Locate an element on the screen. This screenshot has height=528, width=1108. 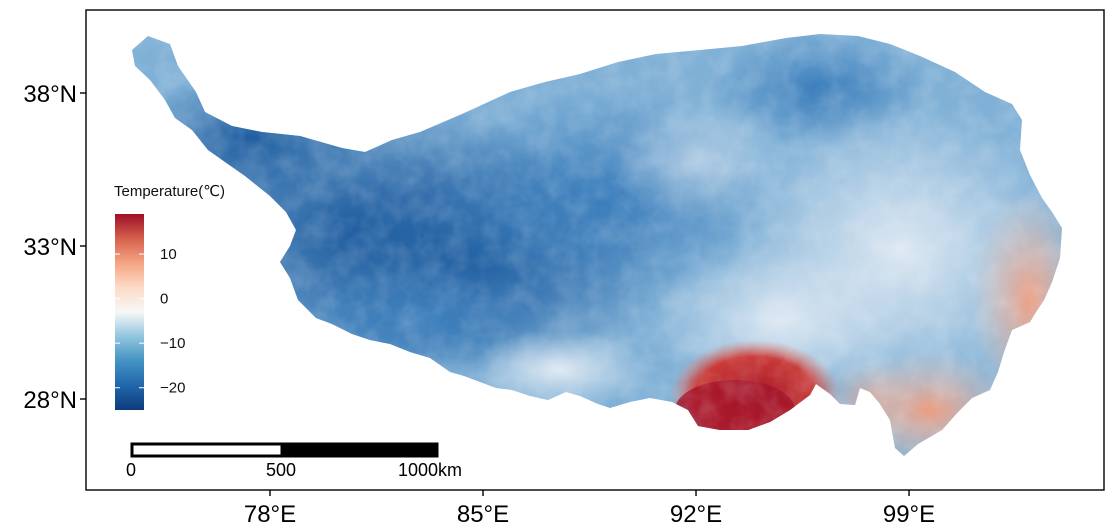
lon-label-0: 78°E is located at coordinates (270, 514).